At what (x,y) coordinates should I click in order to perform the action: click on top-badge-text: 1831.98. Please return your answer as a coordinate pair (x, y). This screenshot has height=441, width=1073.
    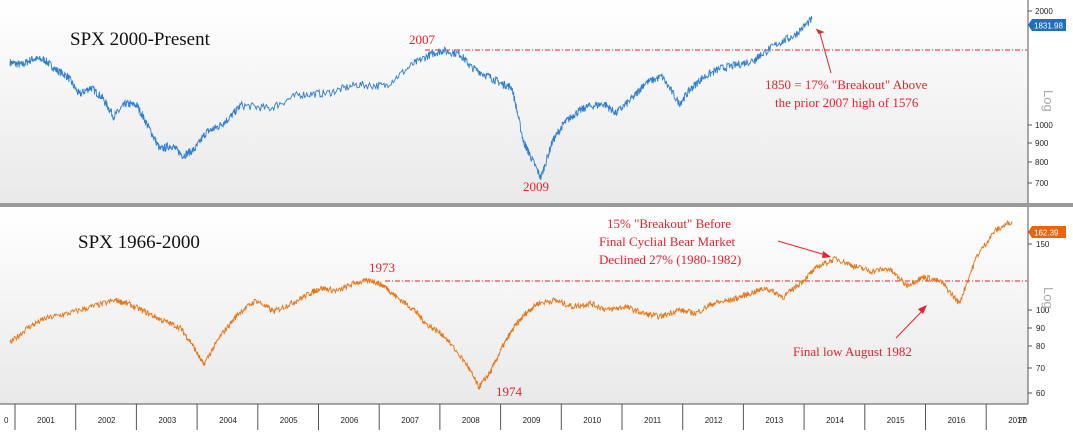
    Looking at the image, I should click on (1048, 26).